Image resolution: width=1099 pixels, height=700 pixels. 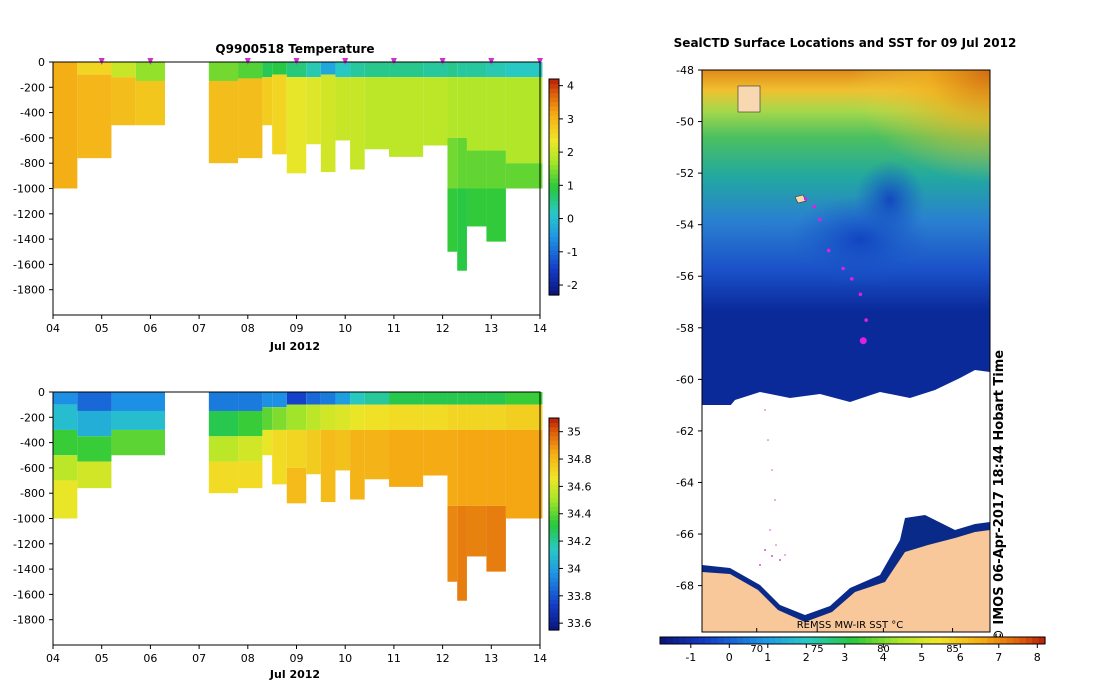 I want to click on y-tick-label: -1400, so click(x=29, y=569).